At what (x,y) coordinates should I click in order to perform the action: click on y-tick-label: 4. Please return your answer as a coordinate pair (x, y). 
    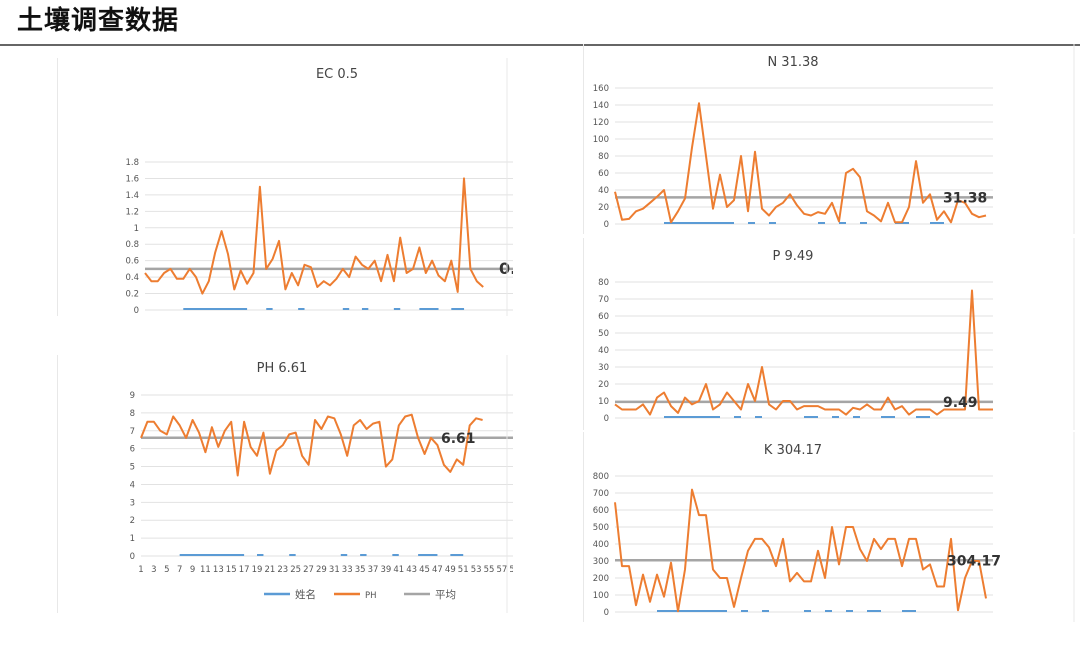
    Looking at the image, I should click on (132, 485).